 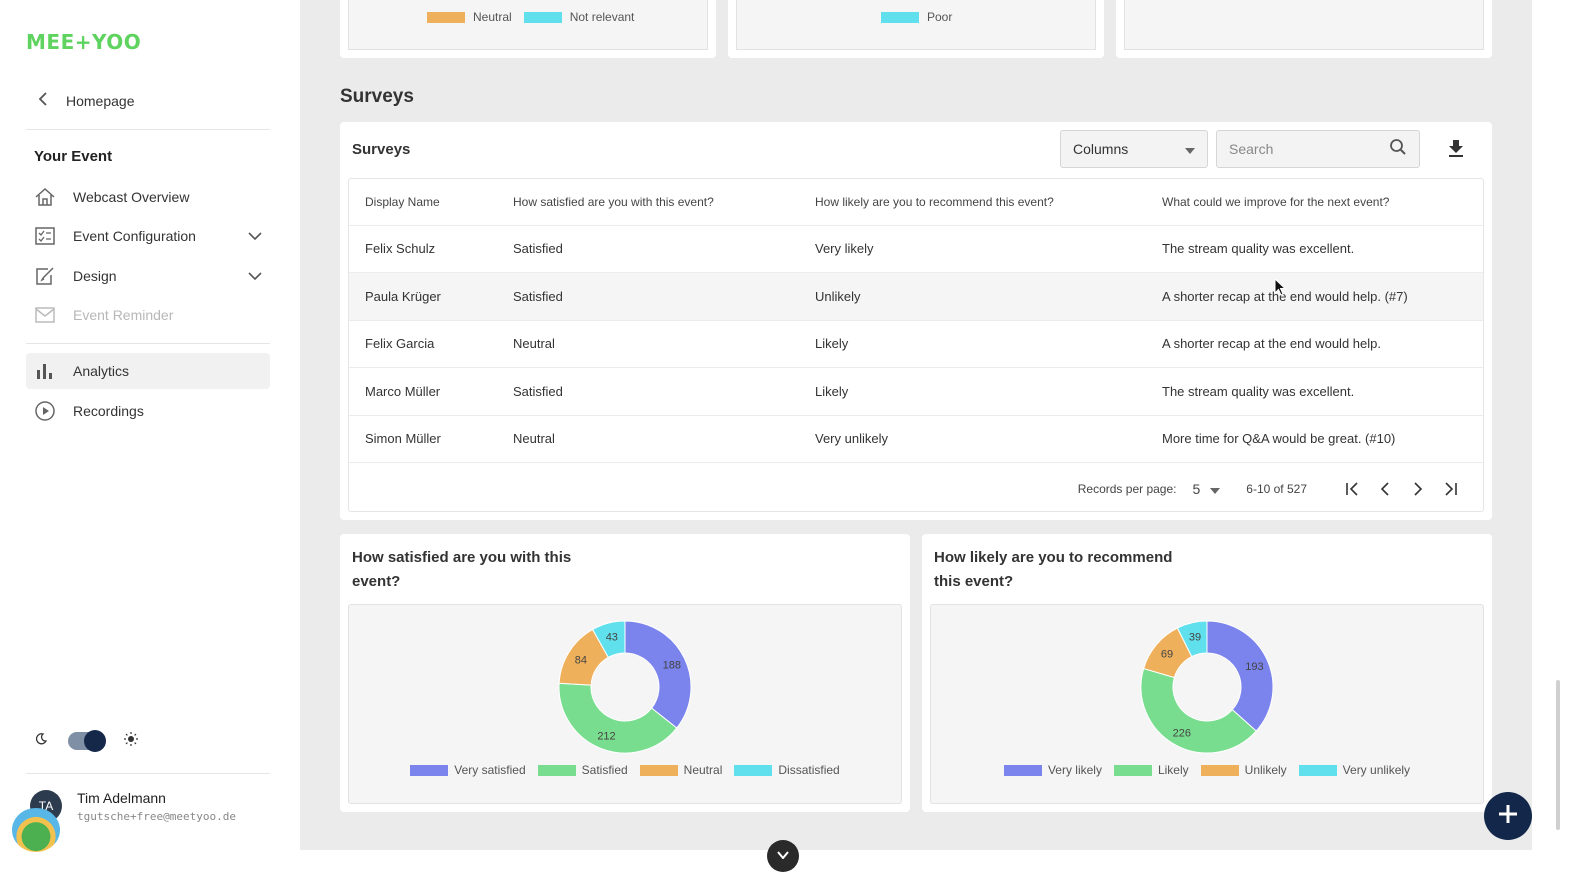 What do you see at coordinates (423, 202) in the screenshot?
I see `column-header: Display Name` at bounding box center [423, 202].